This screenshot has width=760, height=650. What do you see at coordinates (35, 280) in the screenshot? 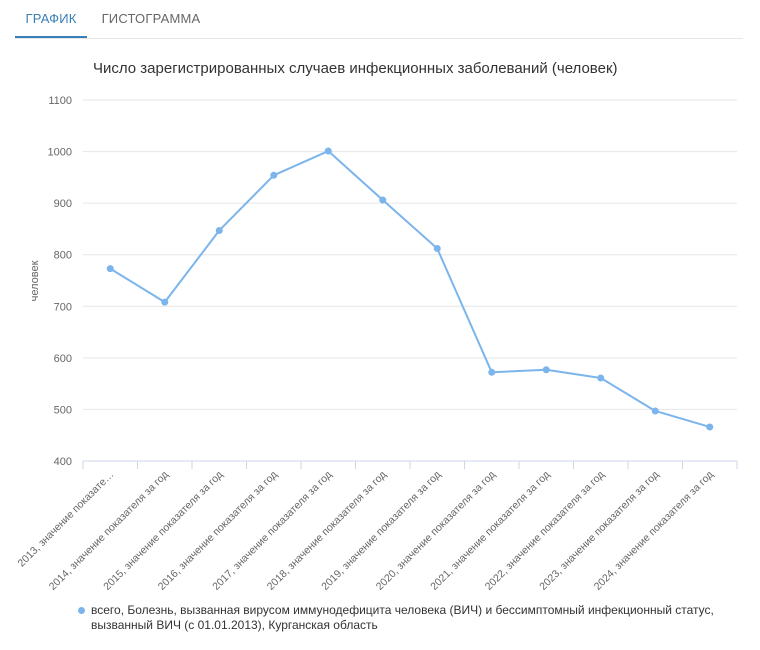
I see `y-axis-title: человек` at bounding box center [35, 280].